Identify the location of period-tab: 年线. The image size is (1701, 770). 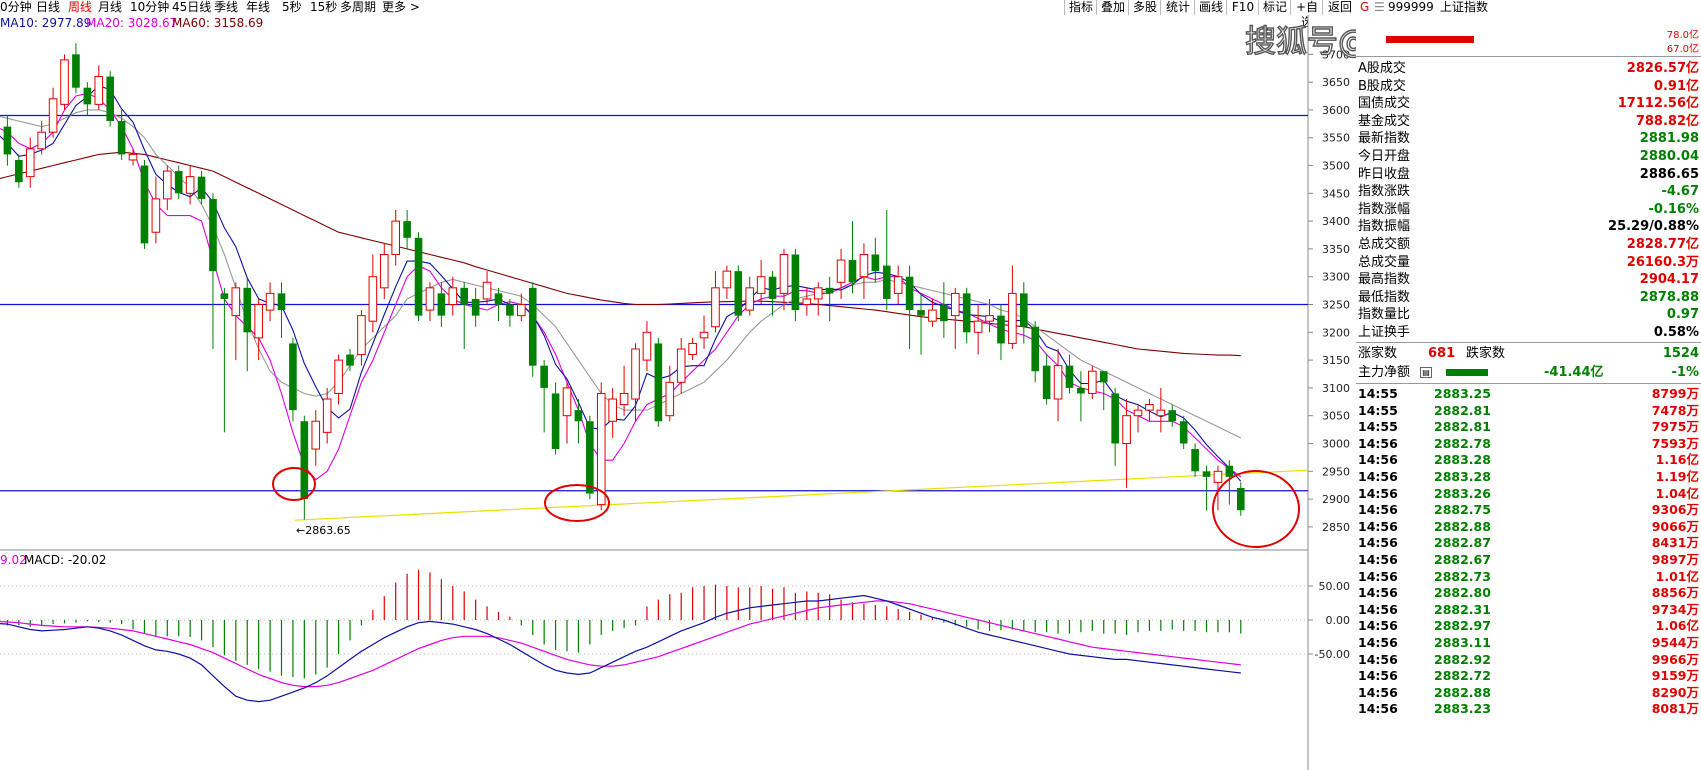
(258, 7).